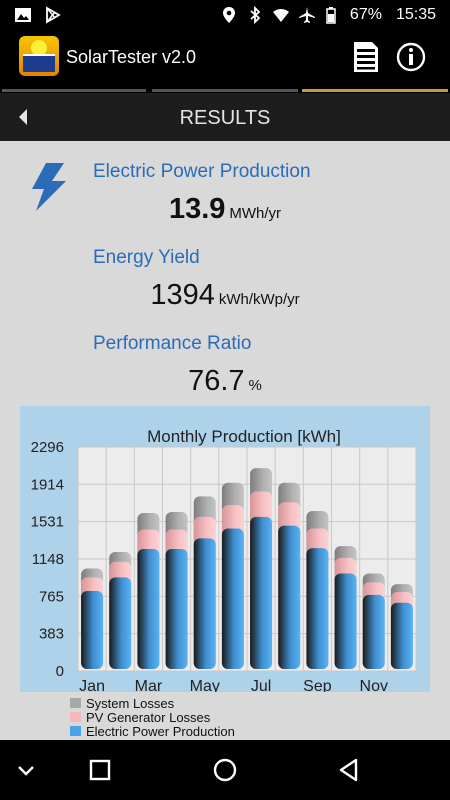 The image size is (450, 800). What do you see at coordinates (289, 597) in the screenshot?
I see `bar-aug-electric-power-production` at bounding box center [289, 597].